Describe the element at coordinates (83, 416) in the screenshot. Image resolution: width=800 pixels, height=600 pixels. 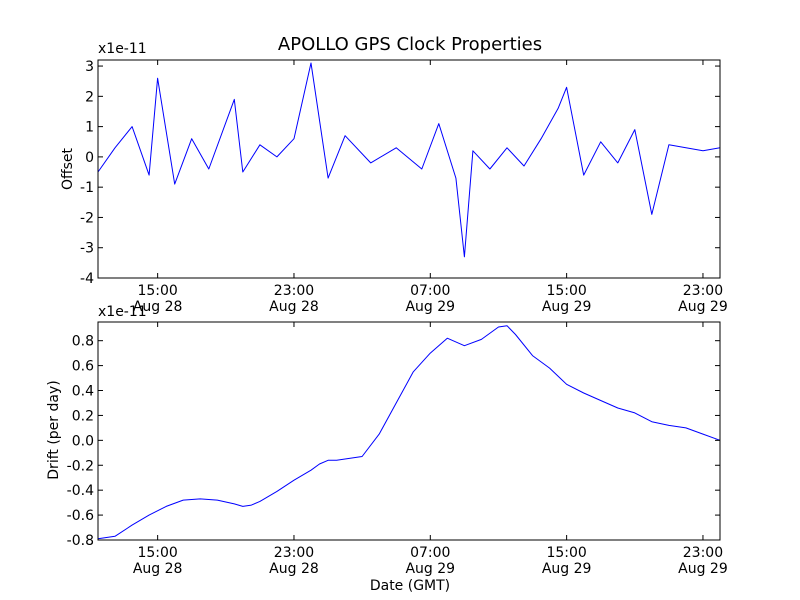
I see `drift-y-tick-label: 0.2` at that location.